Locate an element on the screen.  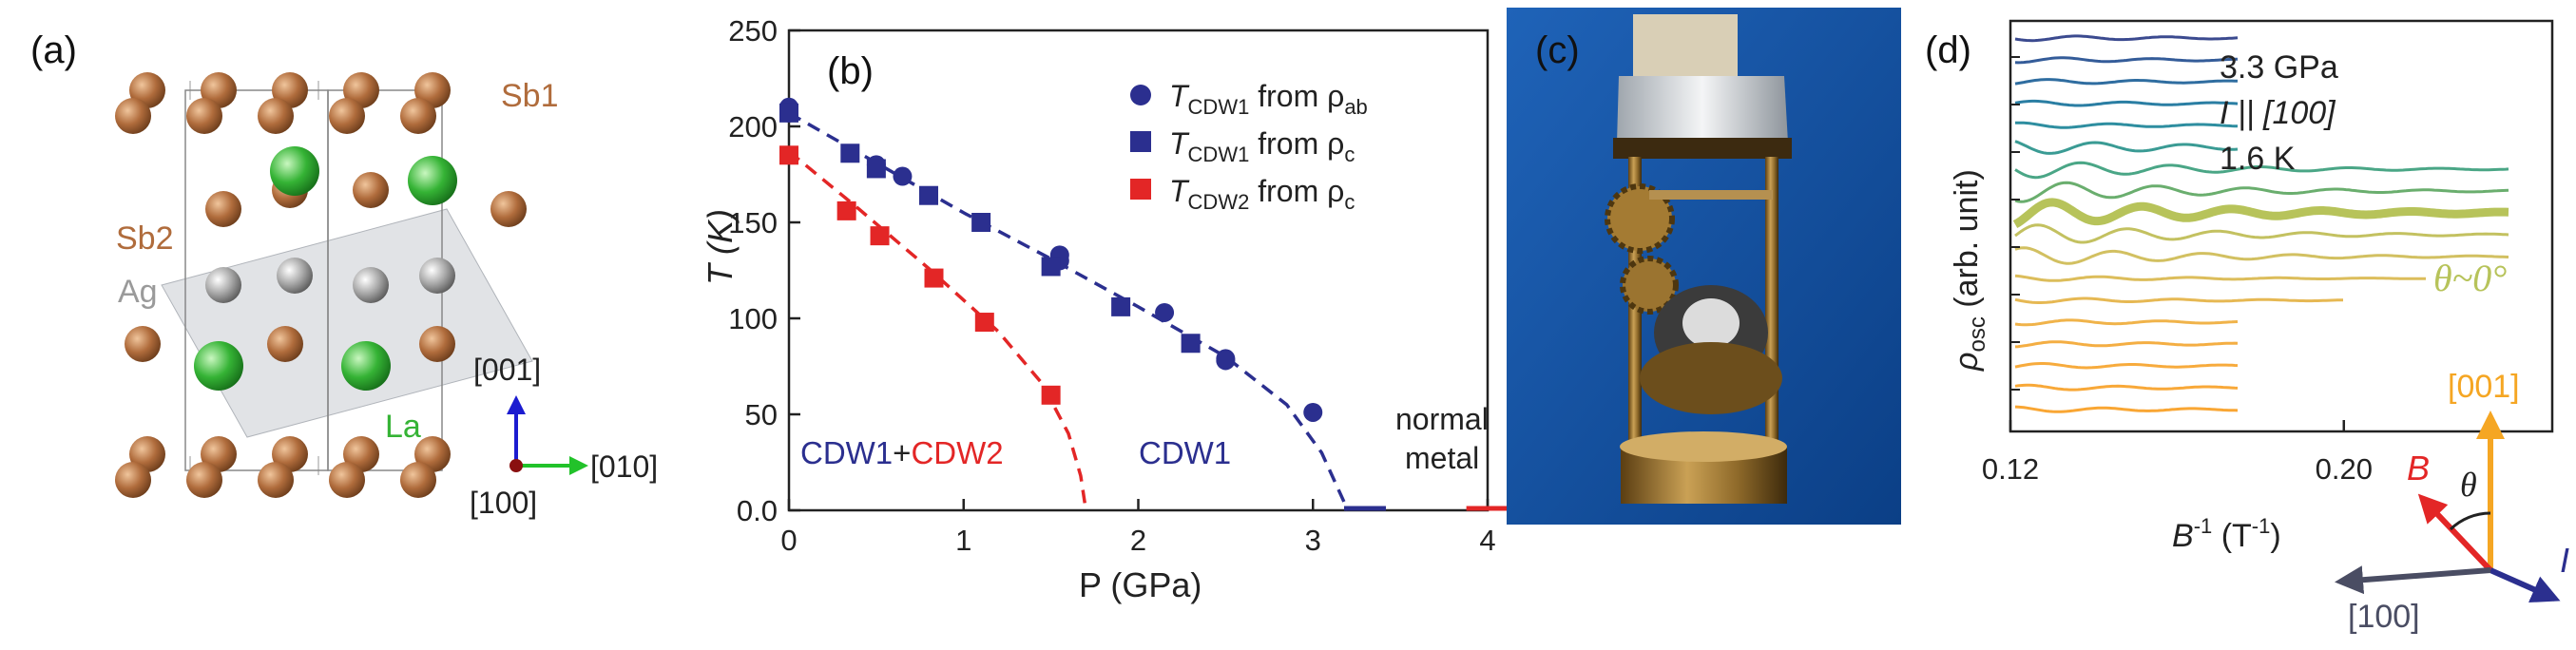
ag-plane is located at coordinates (347, 323).